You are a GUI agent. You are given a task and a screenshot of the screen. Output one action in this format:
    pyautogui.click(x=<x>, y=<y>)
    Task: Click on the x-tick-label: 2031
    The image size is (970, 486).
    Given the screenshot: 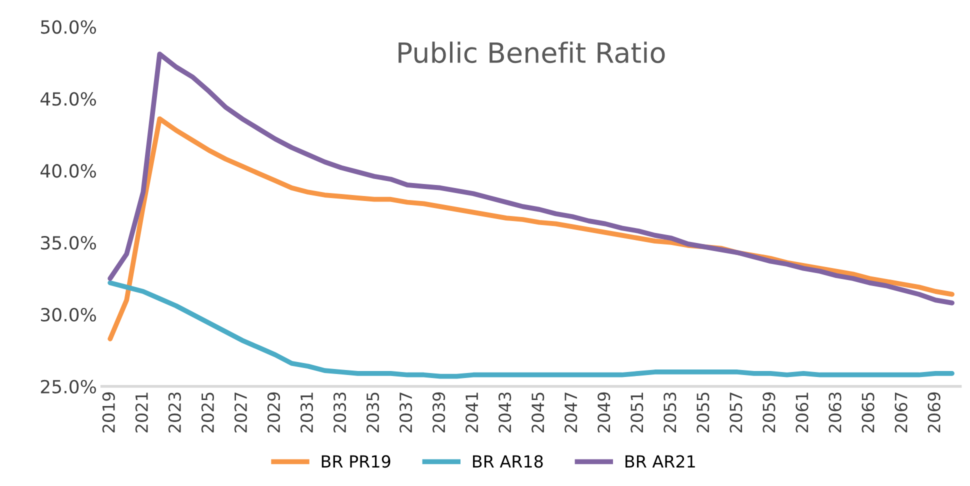 What is the action you would take?
    pyautogui.click(x=307, y=412)
    